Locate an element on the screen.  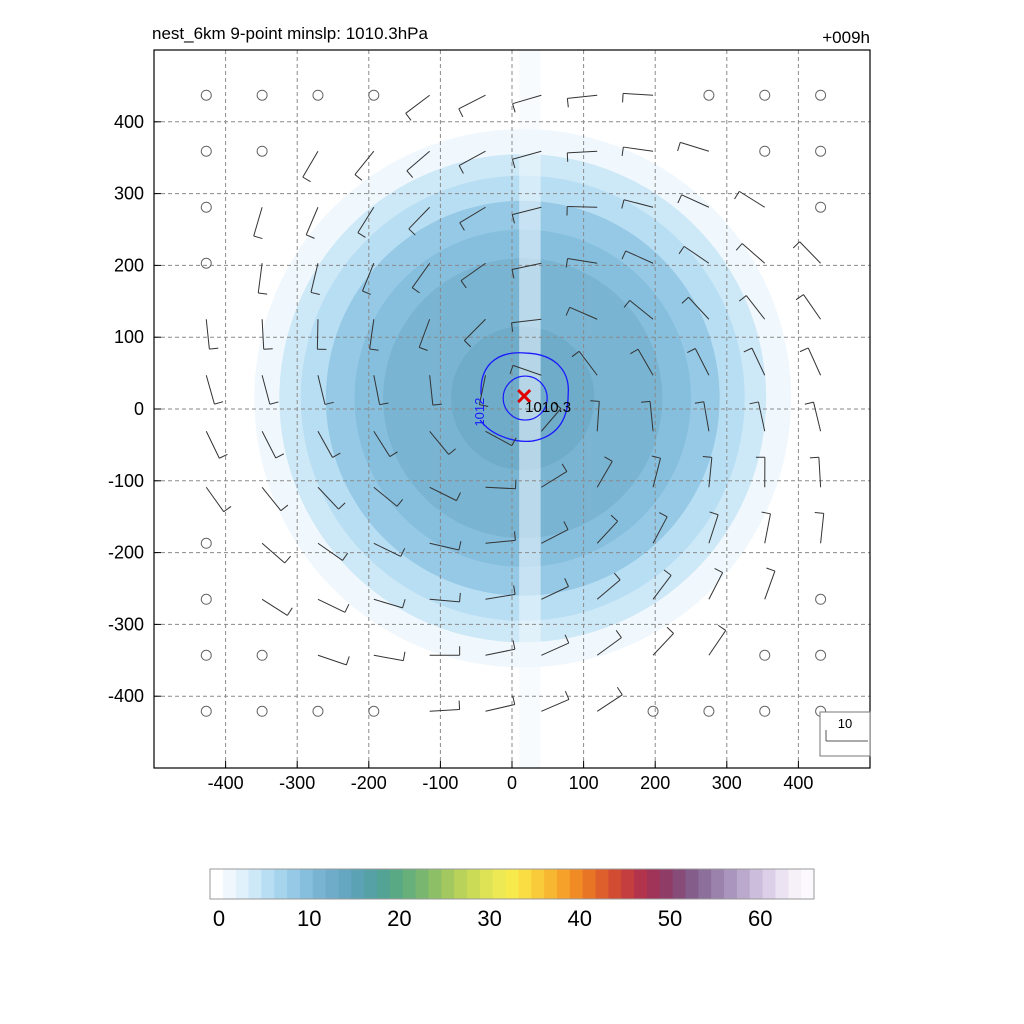
x-tick-label: -400 is located at coordinates (226, 783).